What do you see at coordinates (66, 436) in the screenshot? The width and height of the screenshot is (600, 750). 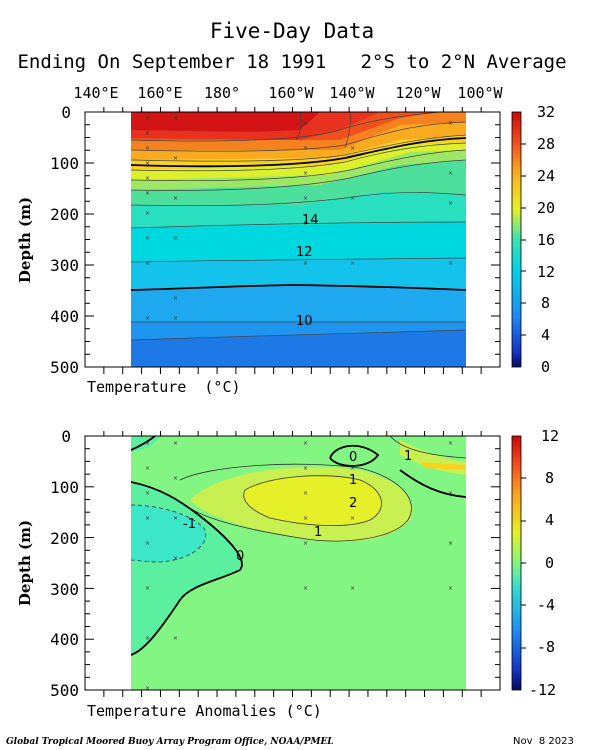 I see `y-tick-label: 0` at bounding box center [66, 436].